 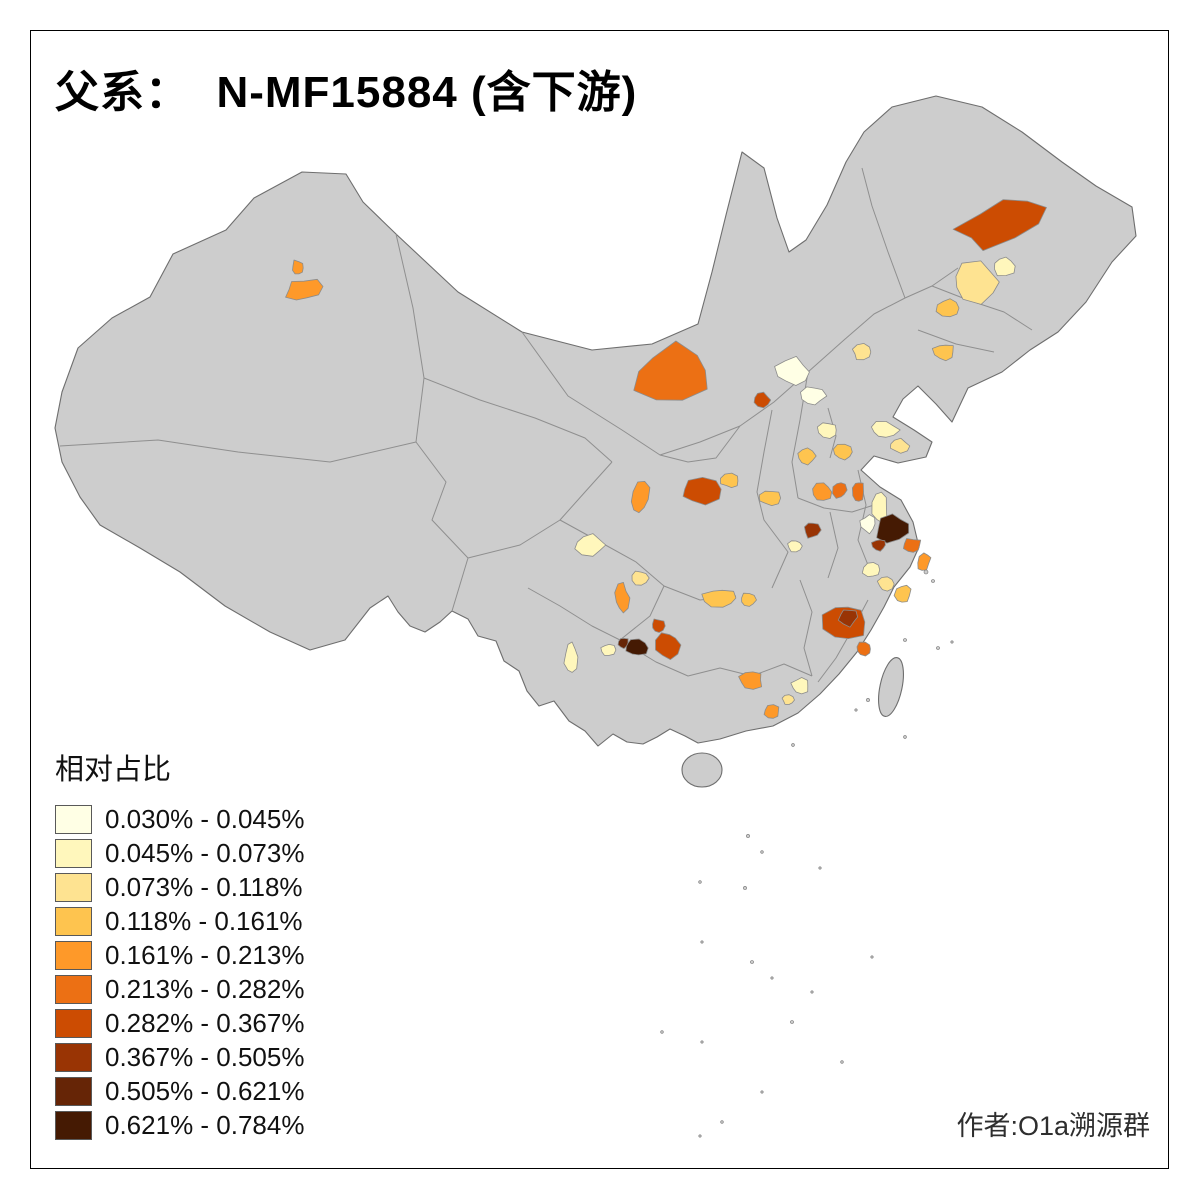 I want to click on legend-label: 0.118% - 0.161%, so click(x=204, y=920).